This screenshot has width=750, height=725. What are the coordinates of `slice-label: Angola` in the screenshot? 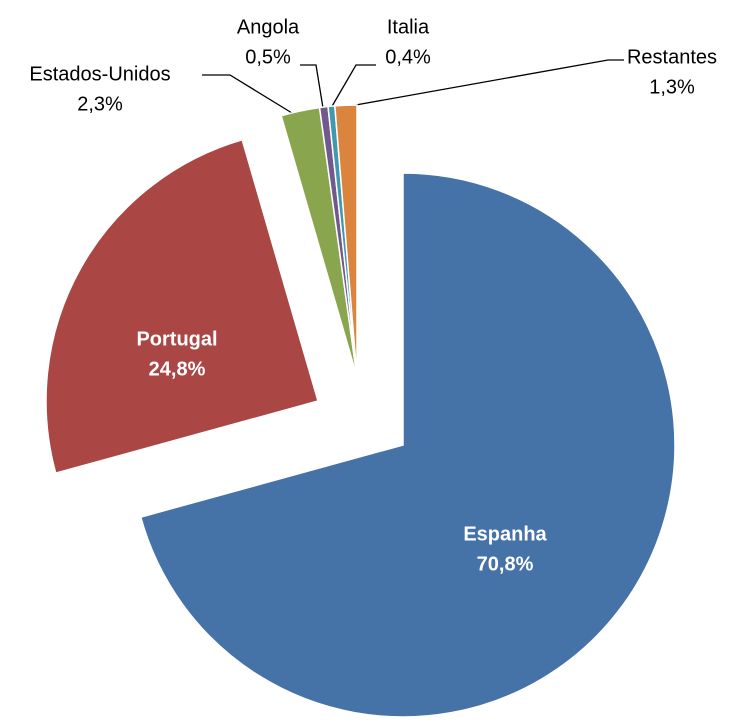 It's located at (268, 27).